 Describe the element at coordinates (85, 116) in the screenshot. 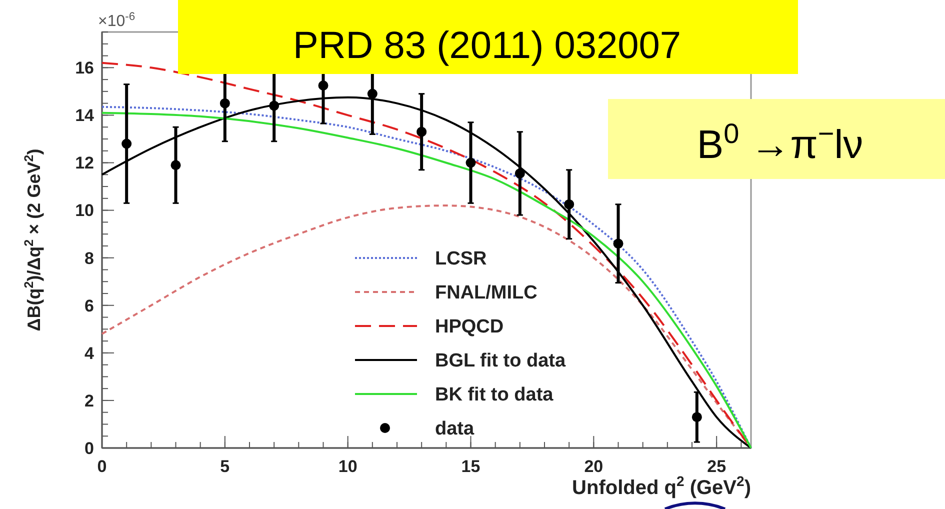

I see `y-tick-label: 14` at that location.